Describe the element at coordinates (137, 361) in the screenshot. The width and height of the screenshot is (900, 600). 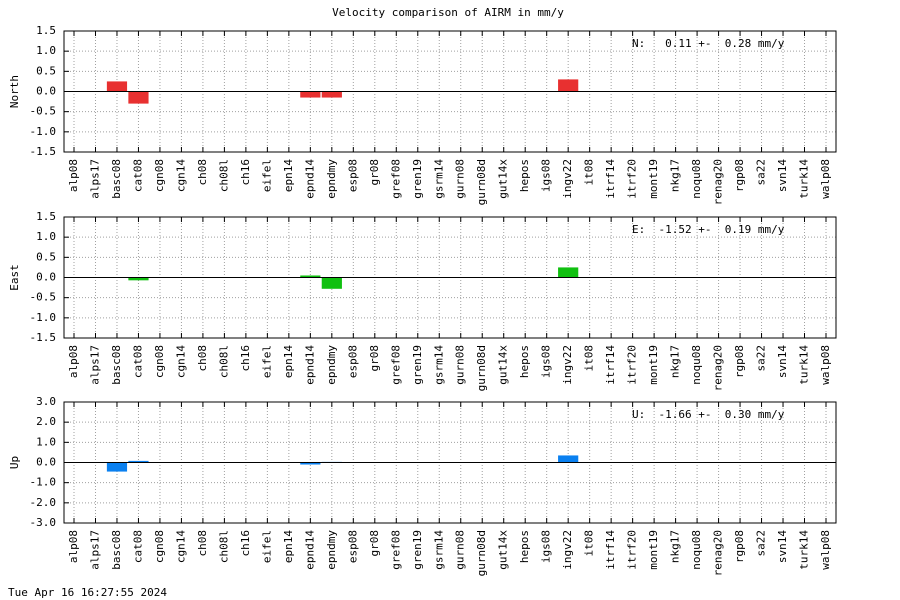
I see `x-tick-label: cat08` at that location.